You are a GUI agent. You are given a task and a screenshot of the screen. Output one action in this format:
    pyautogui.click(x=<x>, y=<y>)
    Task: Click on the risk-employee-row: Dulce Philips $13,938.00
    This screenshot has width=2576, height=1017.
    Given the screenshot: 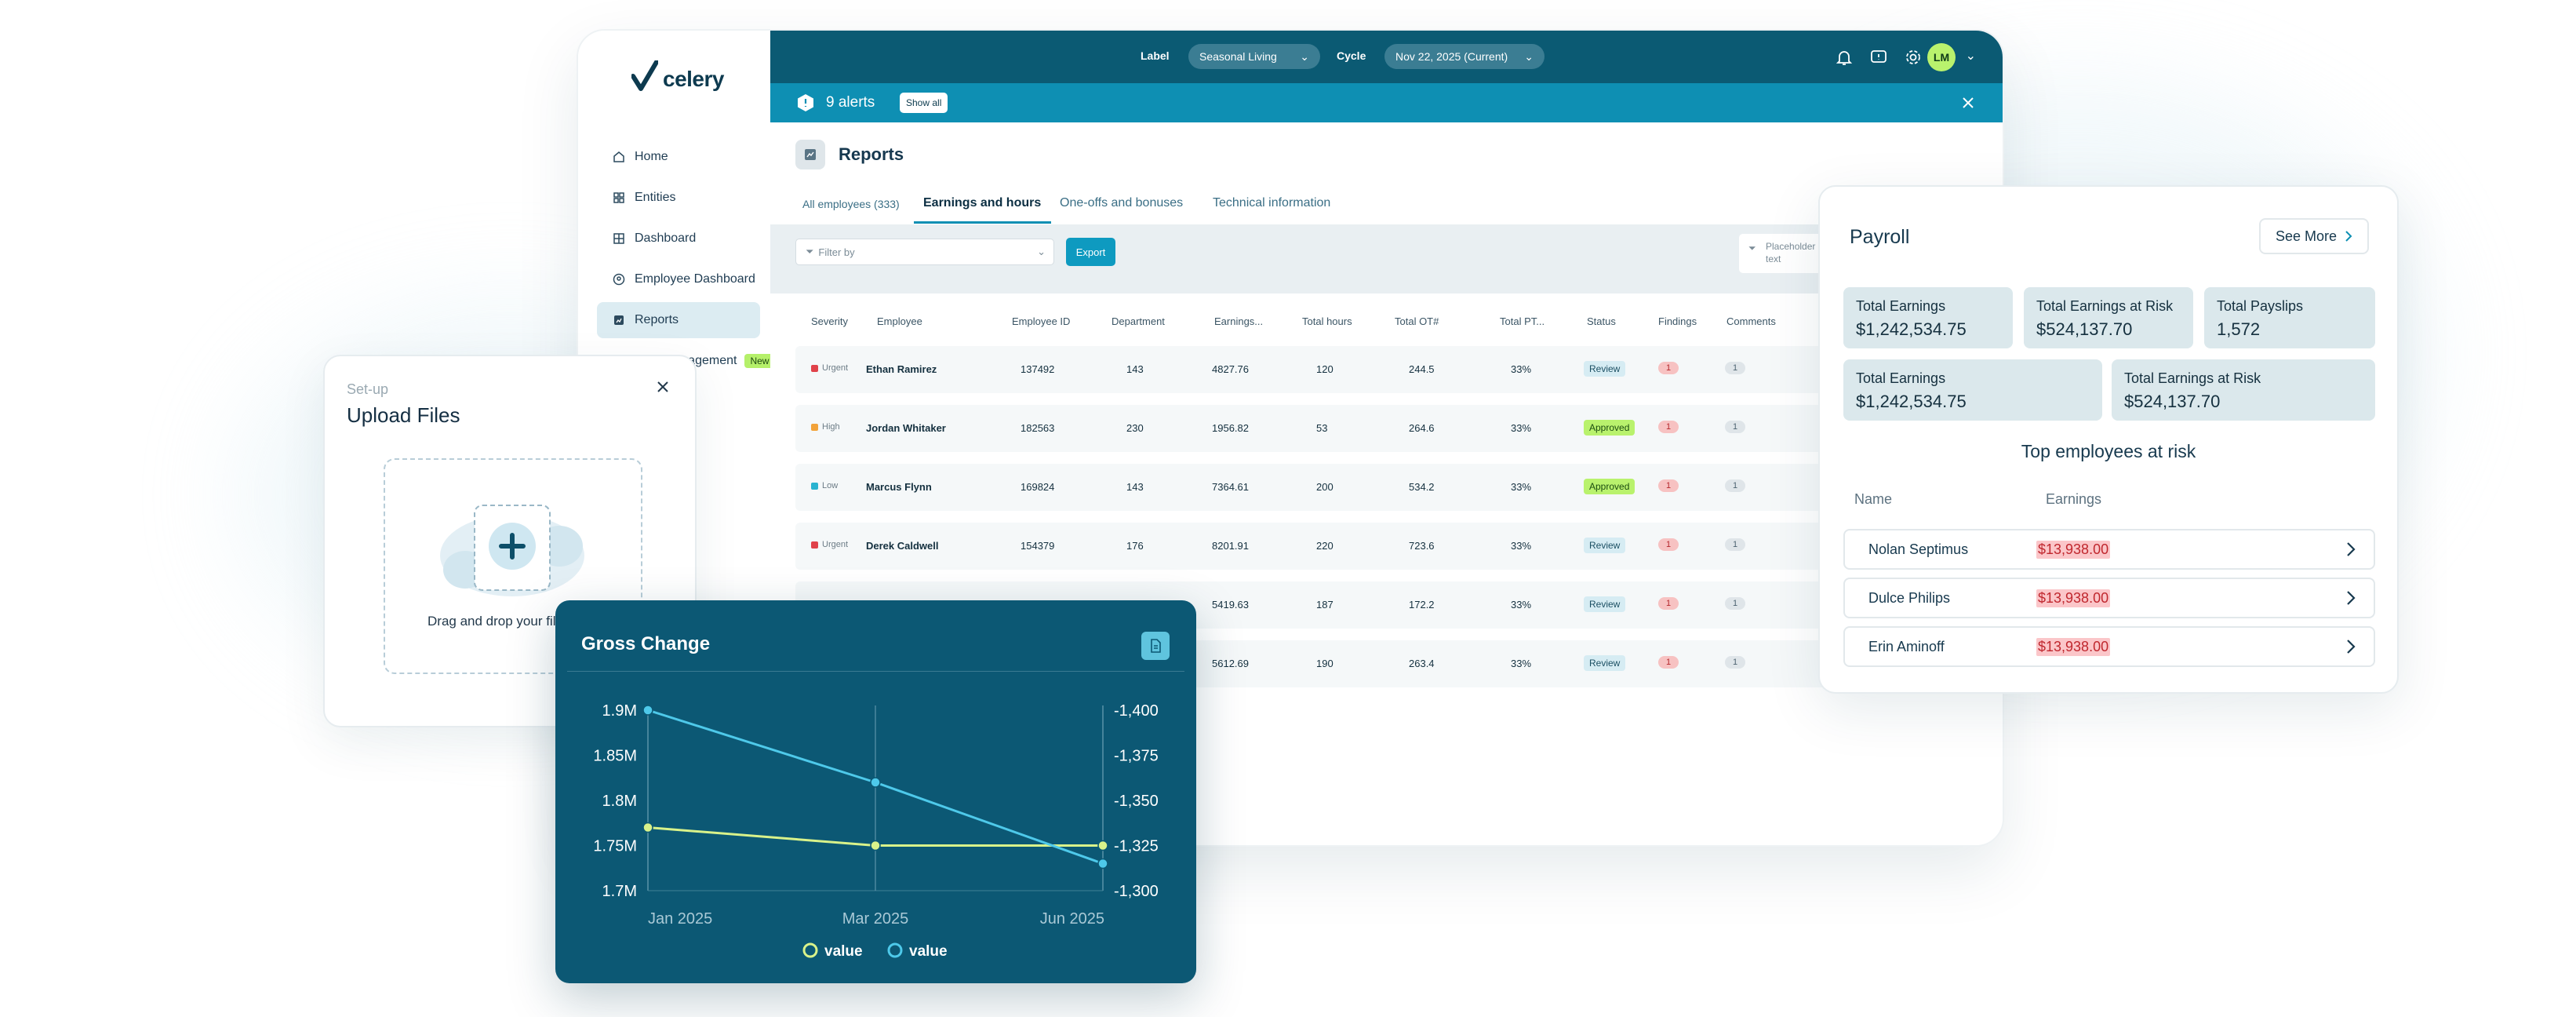 What is the action you would take?
    pyautogui.click(x=2109, y=598)
    